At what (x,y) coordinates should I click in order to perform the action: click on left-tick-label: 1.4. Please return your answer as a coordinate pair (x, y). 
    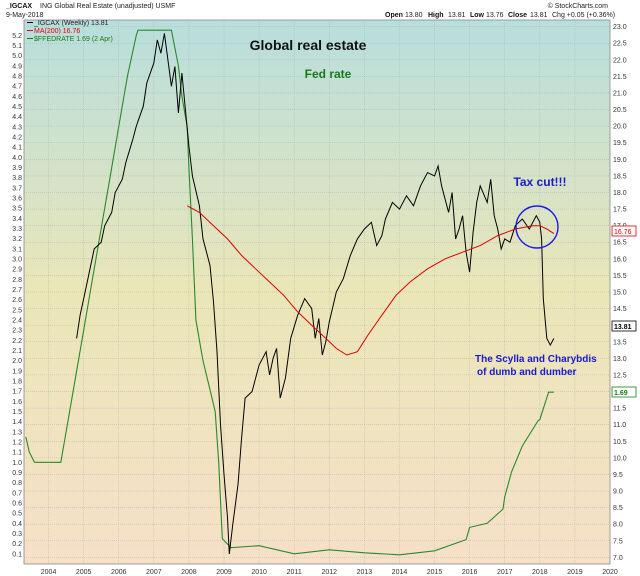
    Looking at the image, I should click on (17, 422).